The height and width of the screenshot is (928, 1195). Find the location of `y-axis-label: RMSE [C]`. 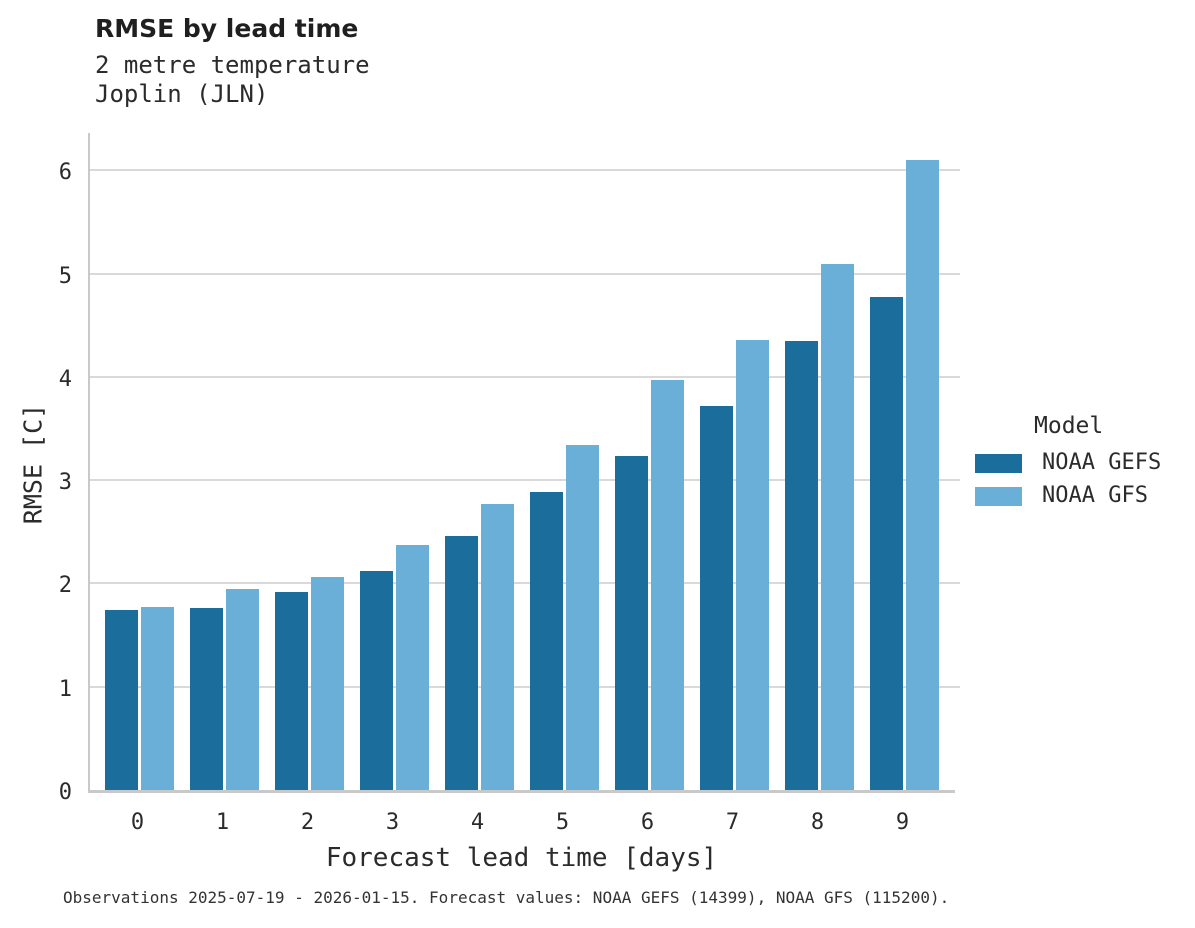

y-axis-label: RMSE [C] is located at coordinates (33, 464).